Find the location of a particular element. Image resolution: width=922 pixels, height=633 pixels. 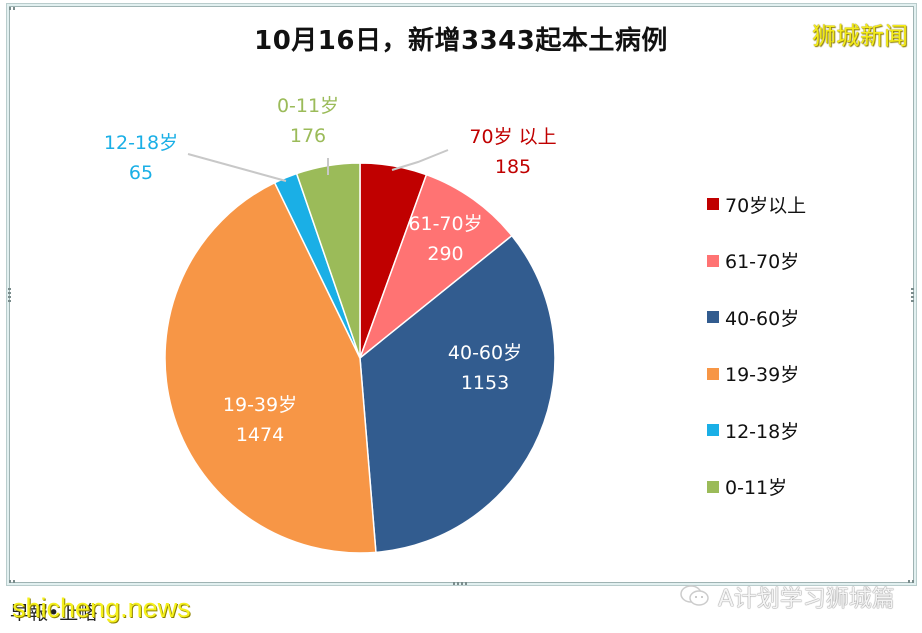

source-credit: 早報•上略 is located at coordinates (54, 613).